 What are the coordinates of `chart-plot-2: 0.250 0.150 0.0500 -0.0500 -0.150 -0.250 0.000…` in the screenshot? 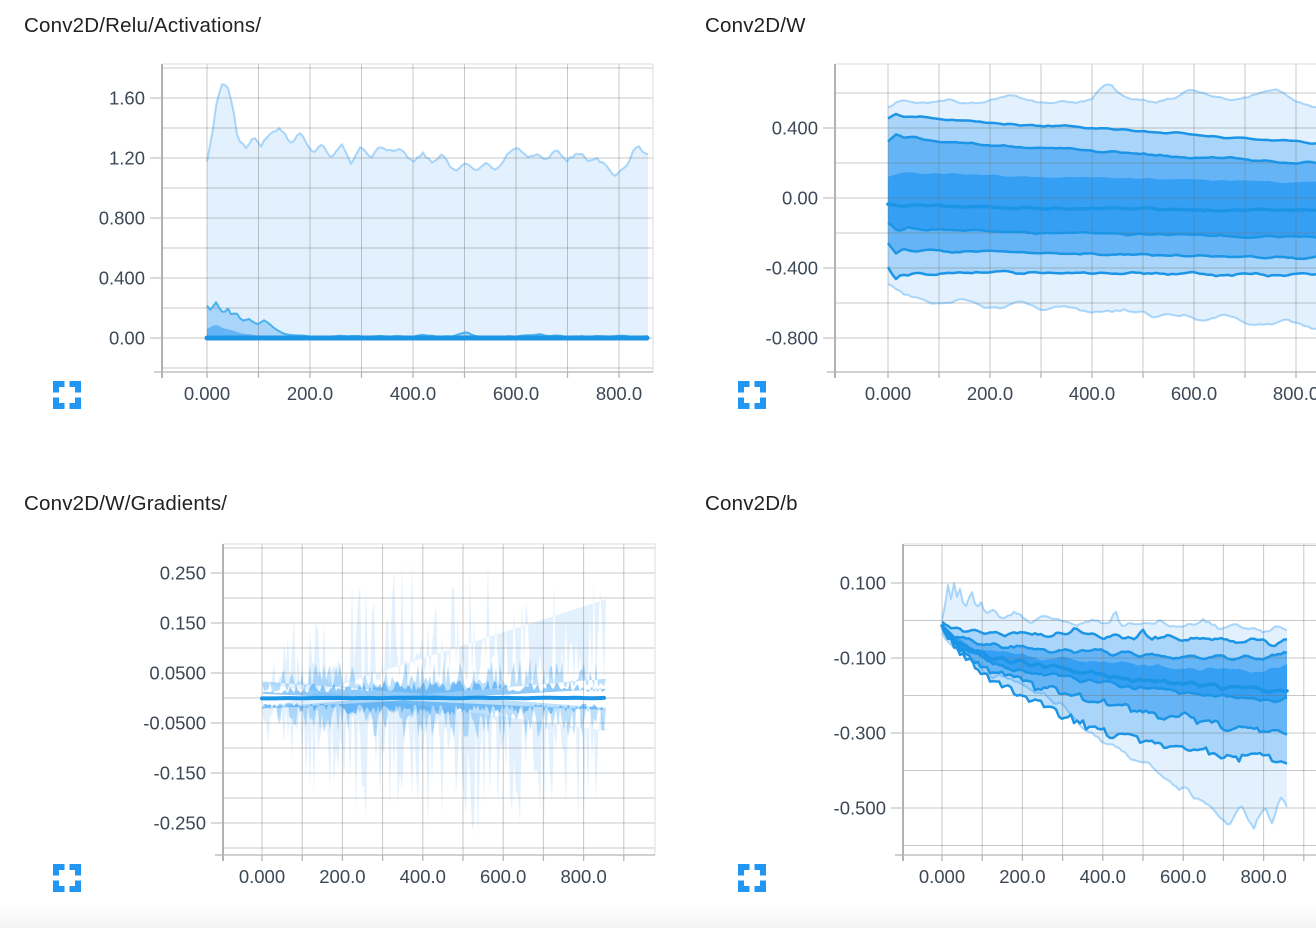 It's located at (399, 715).